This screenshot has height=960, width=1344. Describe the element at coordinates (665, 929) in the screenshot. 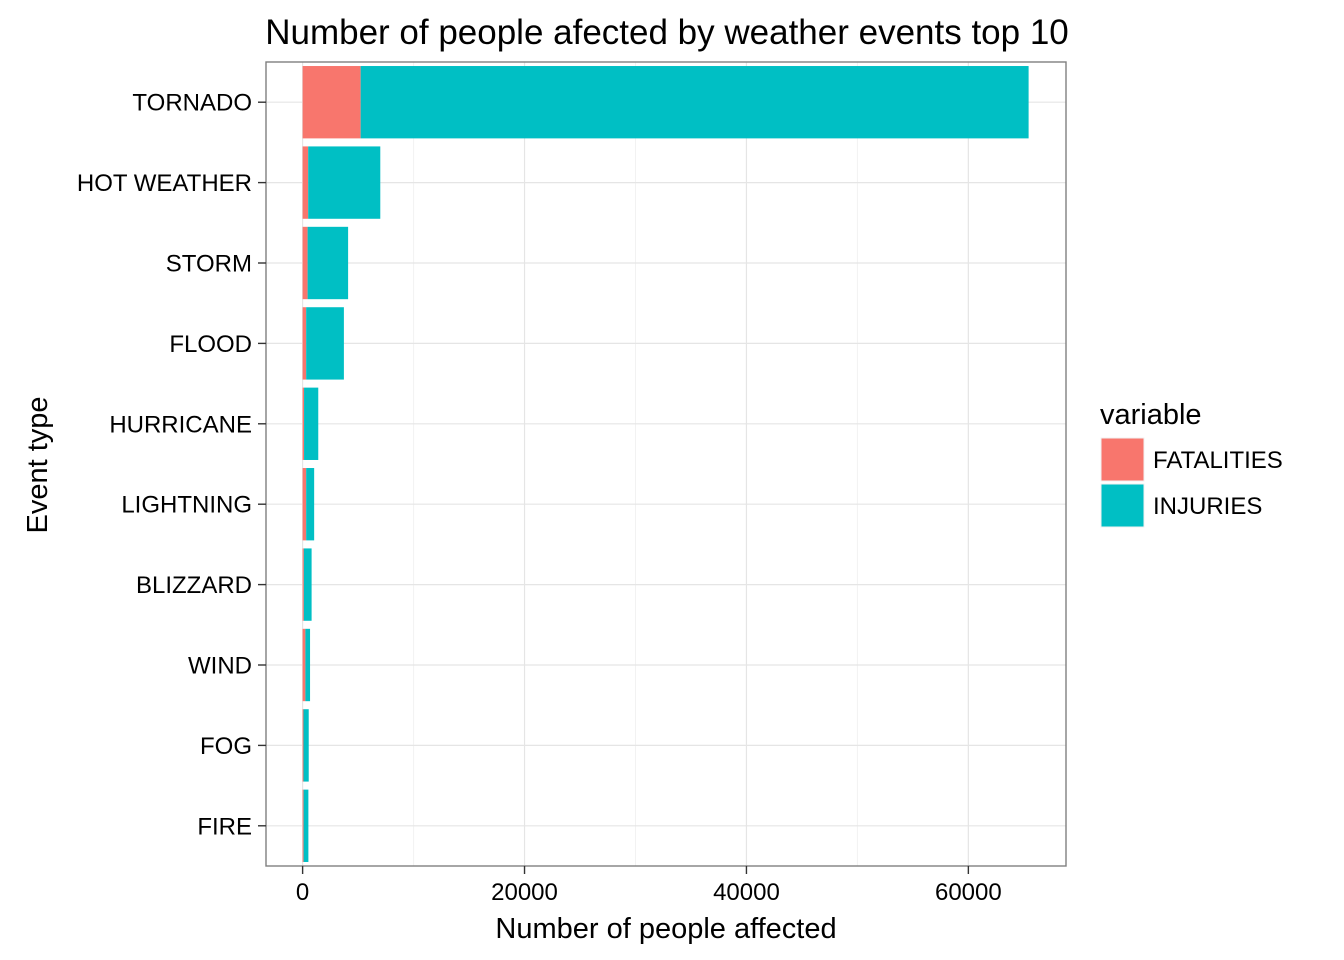

I see `x-axis-title: Number of people affected` at that location.